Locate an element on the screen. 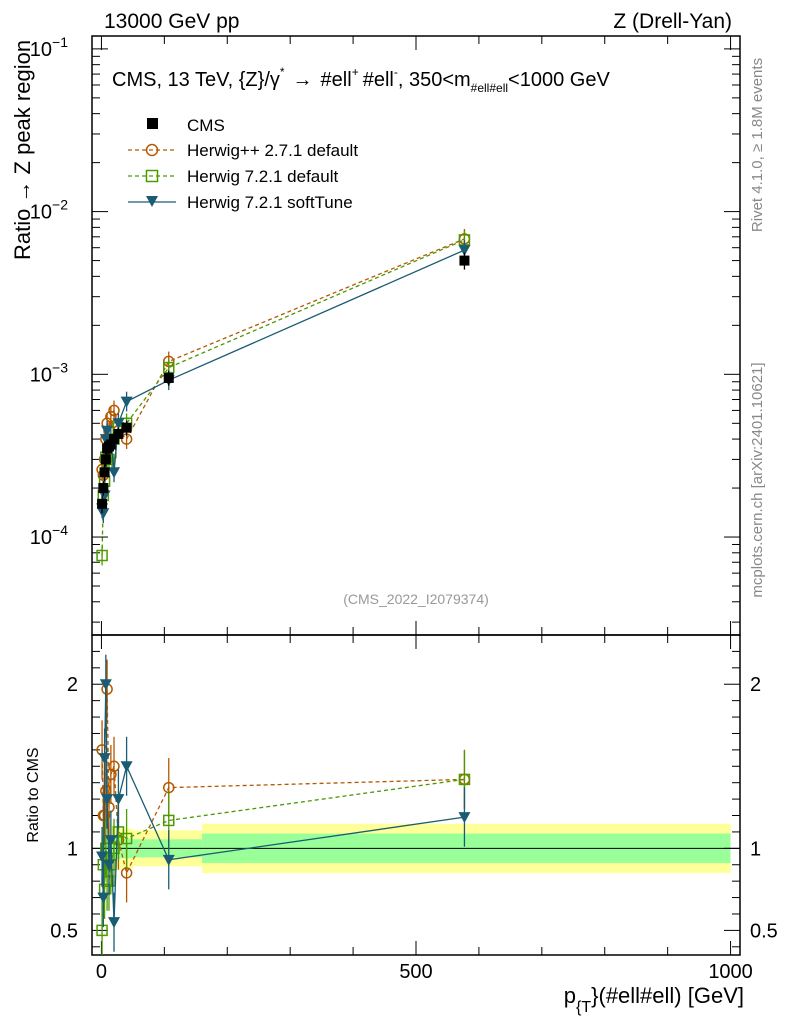 The image size is (786, 1024). x-axis-title: p{T}(#ell#ell) [GeV] is located at coordinates (654, 999).